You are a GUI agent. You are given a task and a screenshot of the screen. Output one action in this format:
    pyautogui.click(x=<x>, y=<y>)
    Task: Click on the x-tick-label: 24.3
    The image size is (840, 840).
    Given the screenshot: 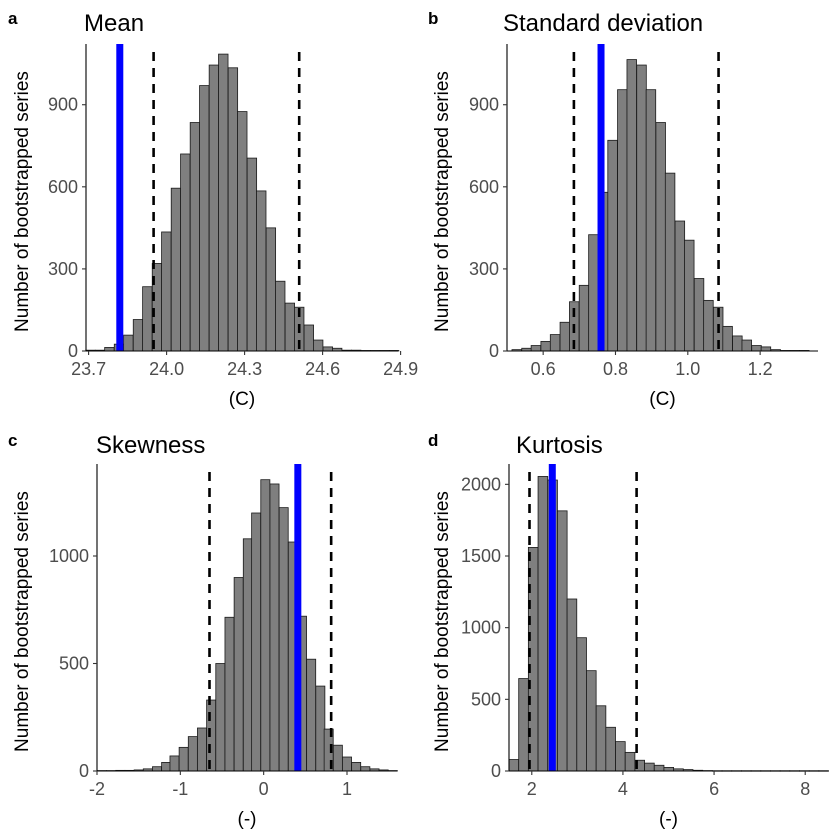 What is the action you would take?
    pyautogui.click(x=244, y=369)
    